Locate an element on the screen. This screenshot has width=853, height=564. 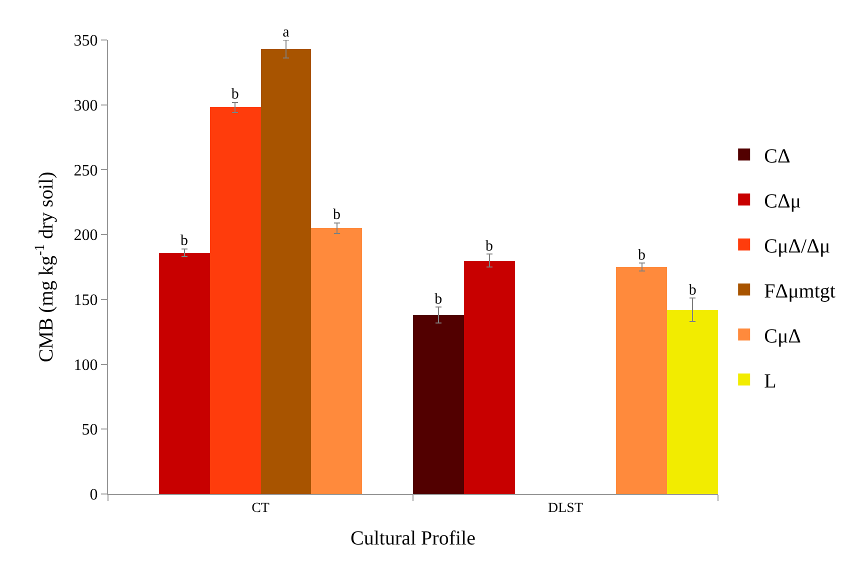
y-tick-label: 50 is located at coordinates (90, 430).